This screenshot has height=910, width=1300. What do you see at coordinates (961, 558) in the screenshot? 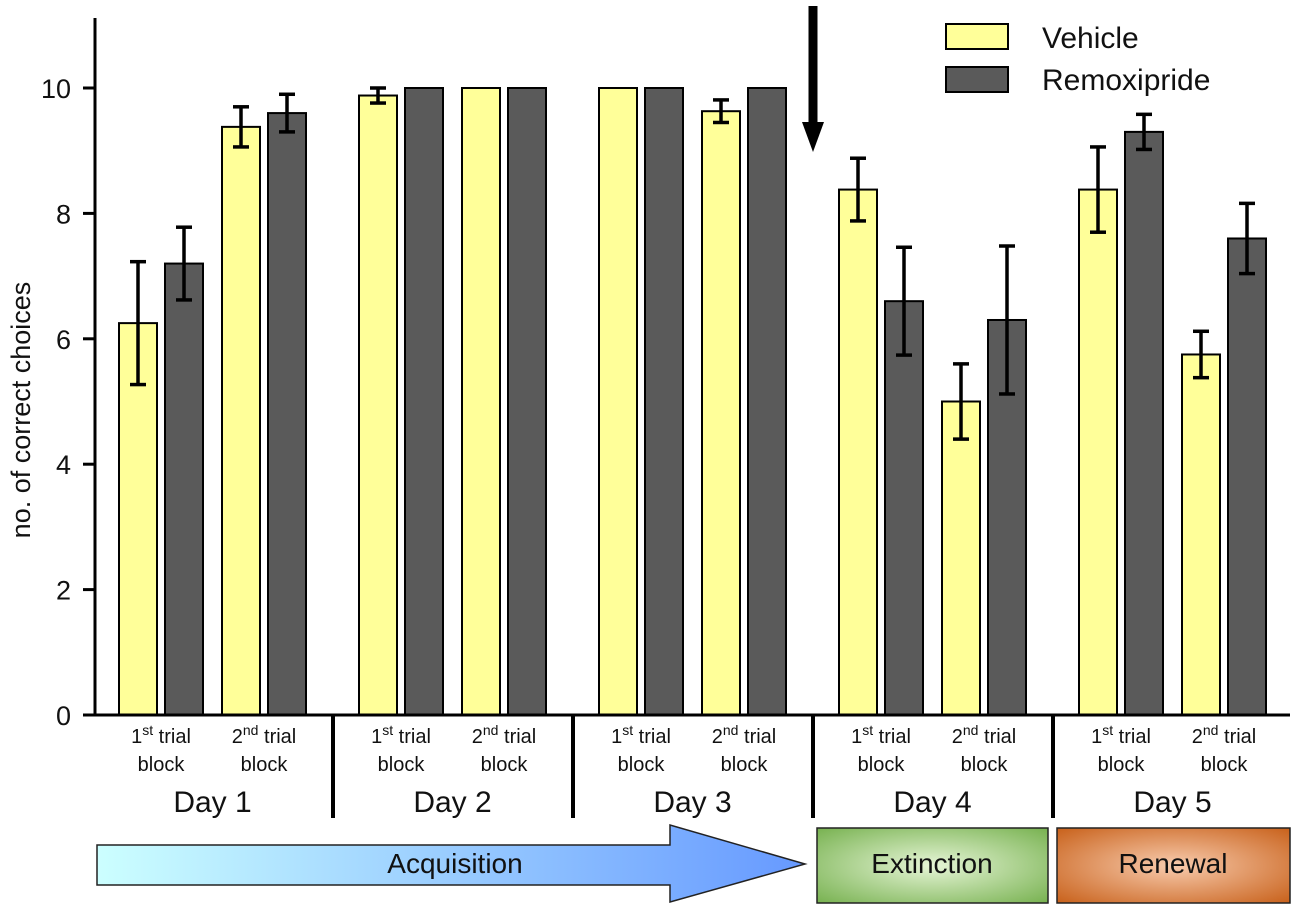
I see `bar-vehicle-day4-block2` at bounding box center [961, 558].